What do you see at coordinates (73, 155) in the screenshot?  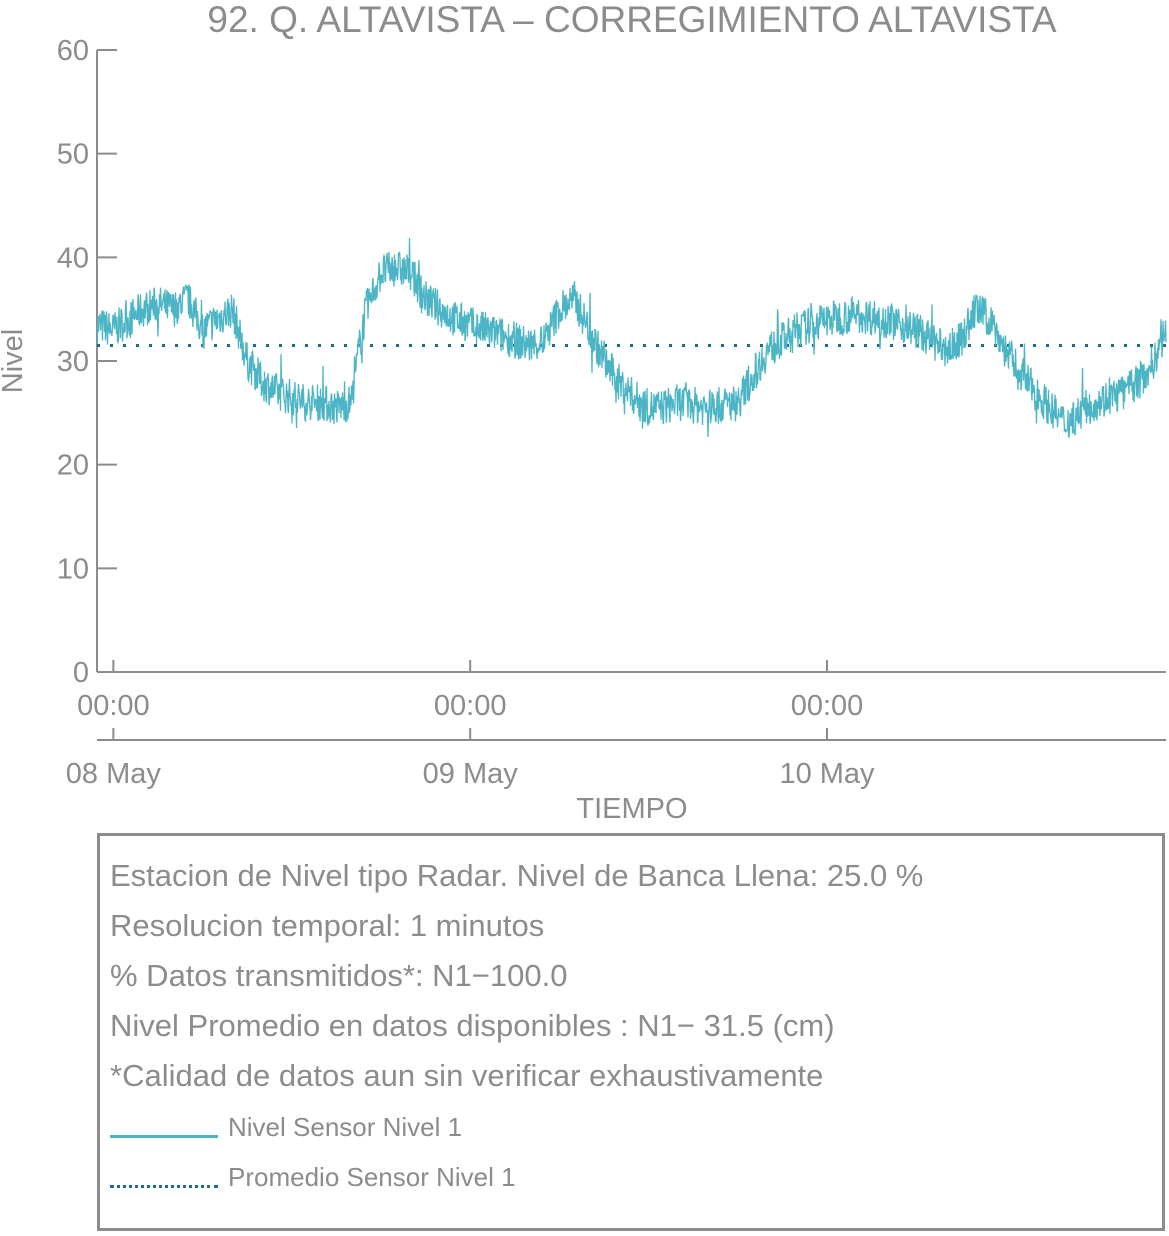 I see `y-tick-label: 50` at bounding box center [73, 155].